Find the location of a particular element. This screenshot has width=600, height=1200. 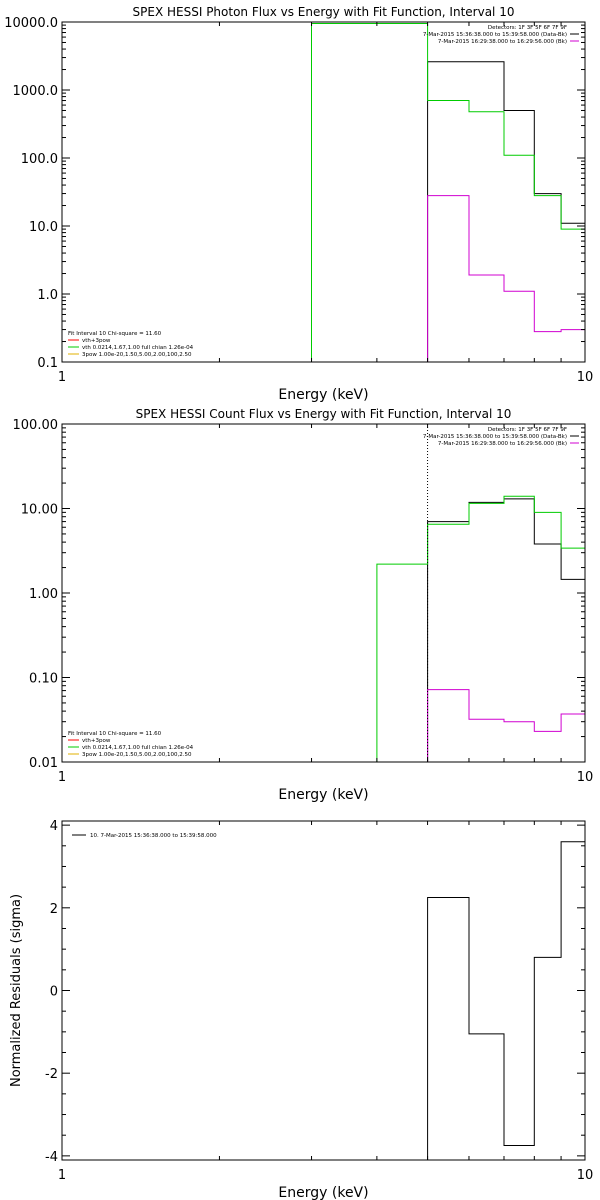

y-tick-label: 1.00 is located at coordinates (43, 594).